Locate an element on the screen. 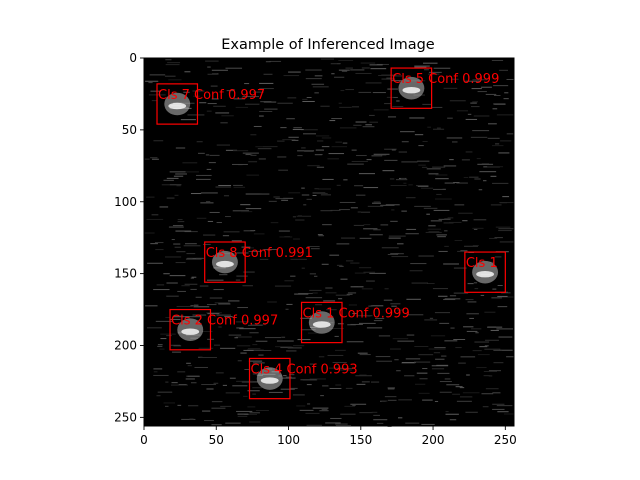  detection-label: Cls 4 Conf 0.993 is located at coordinates (304, 369).